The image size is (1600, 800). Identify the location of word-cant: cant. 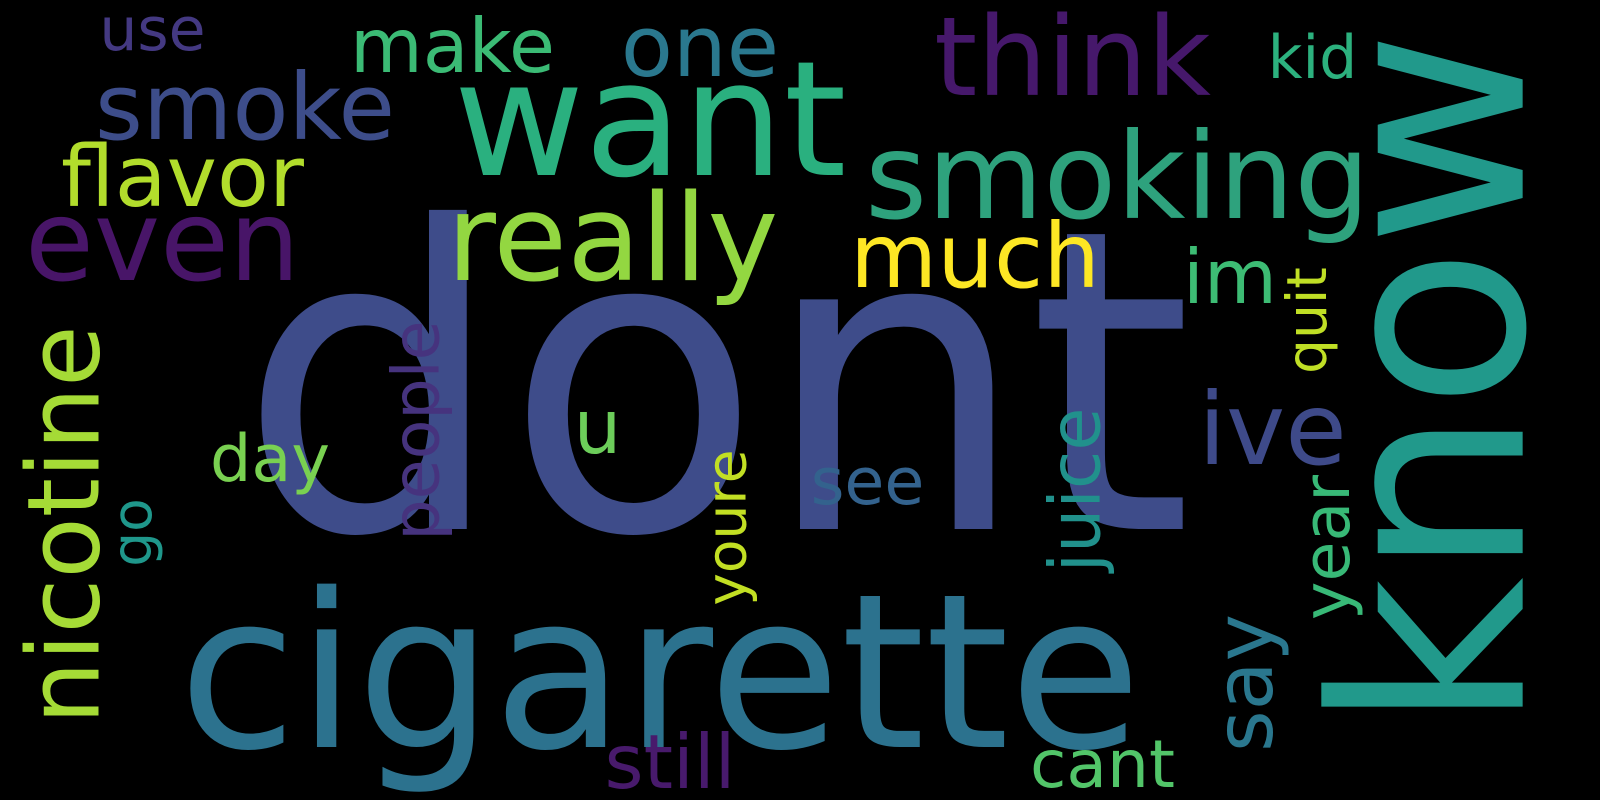
(1102, 762).